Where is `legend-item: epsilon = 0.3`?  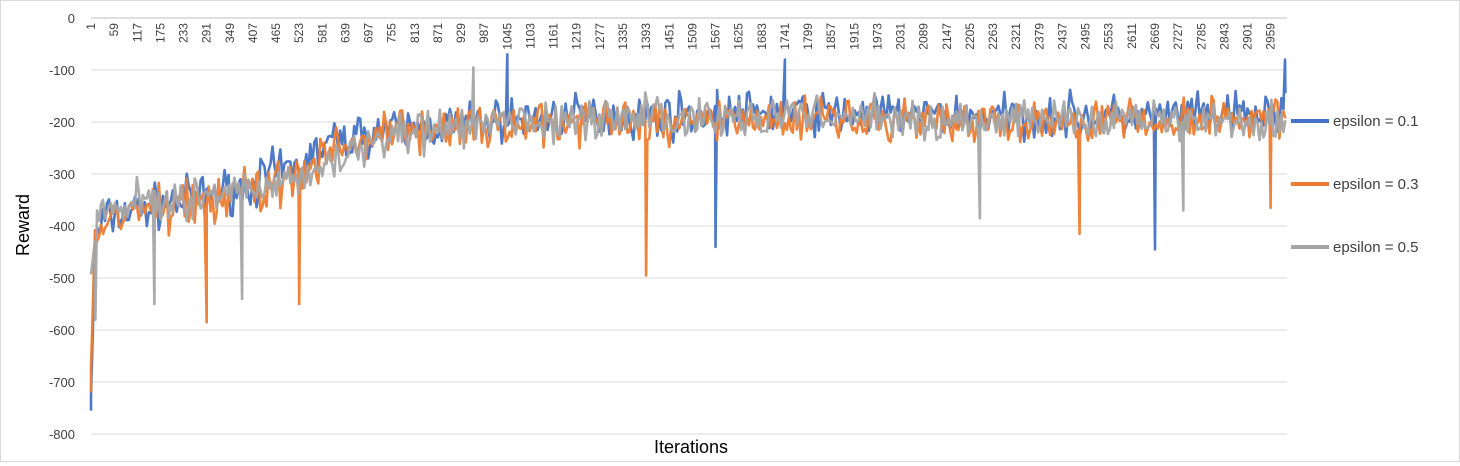
legend-item: epsilon = 0.3 is located at coordinates (1354, 184).